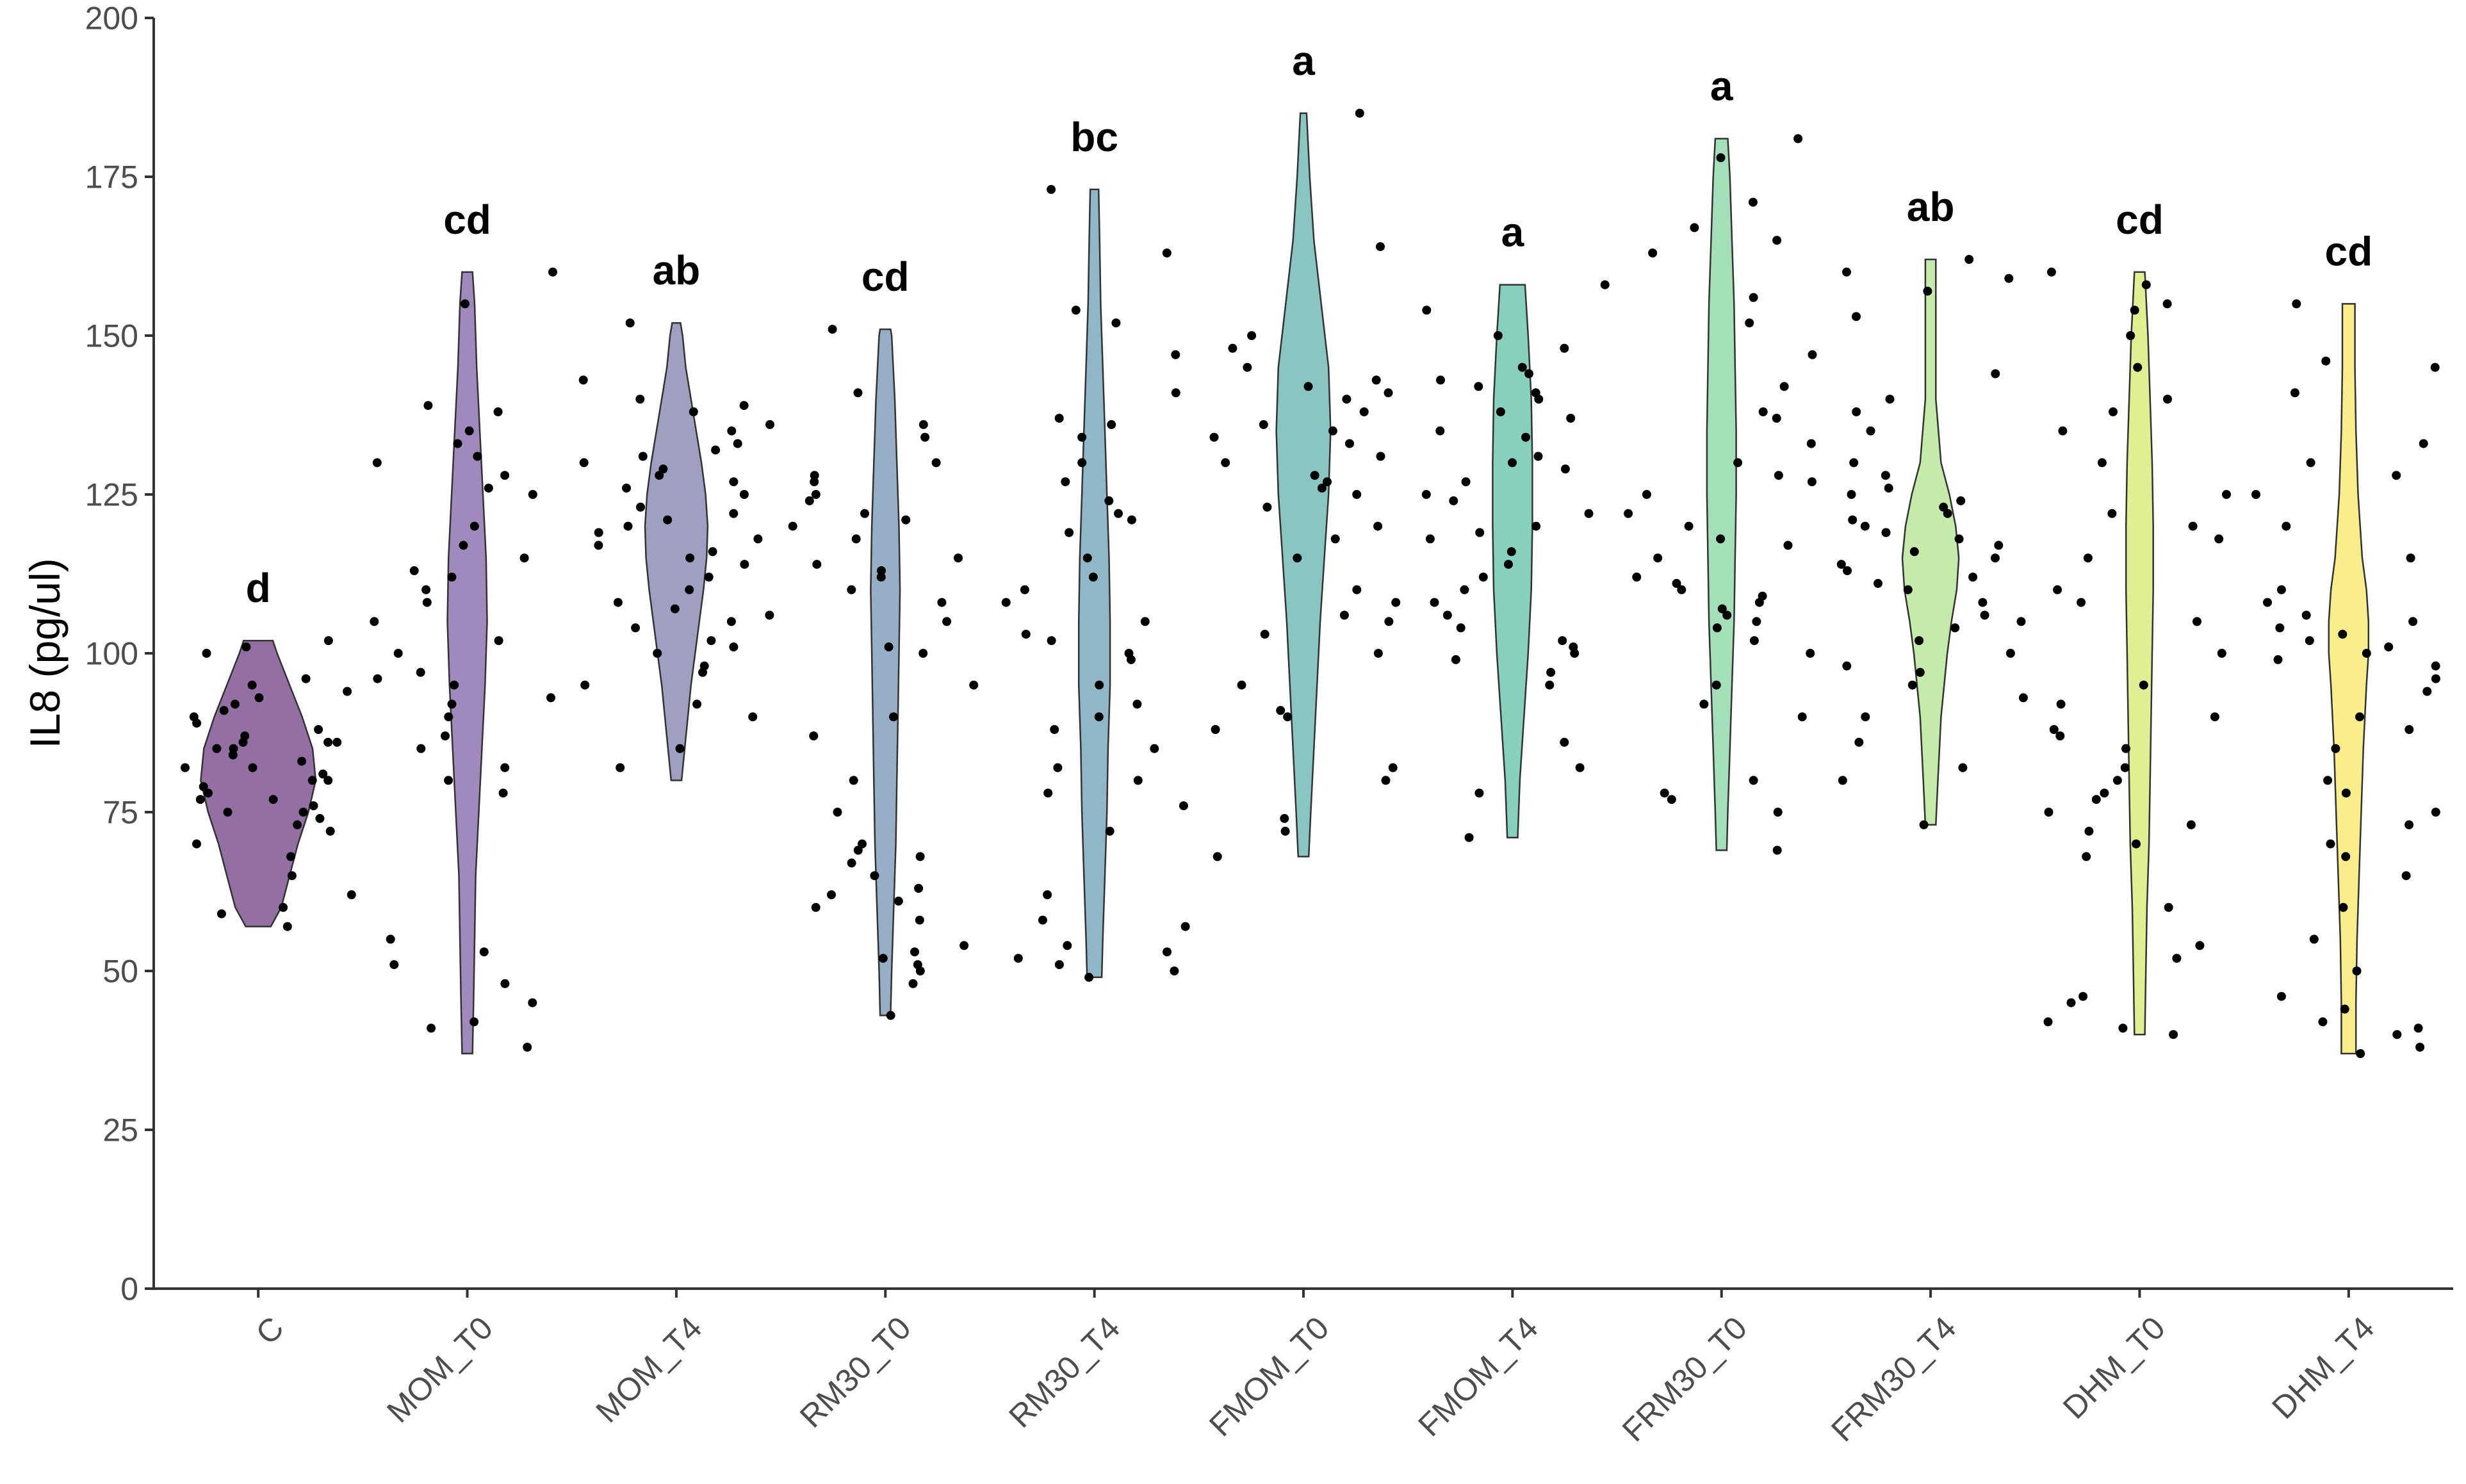 Image resolution: width=2466 pixels, height=1484 pixels. Describe the element at coordinates (676, 551) in the screenshot. I see `violin-mom_t4` at that location.